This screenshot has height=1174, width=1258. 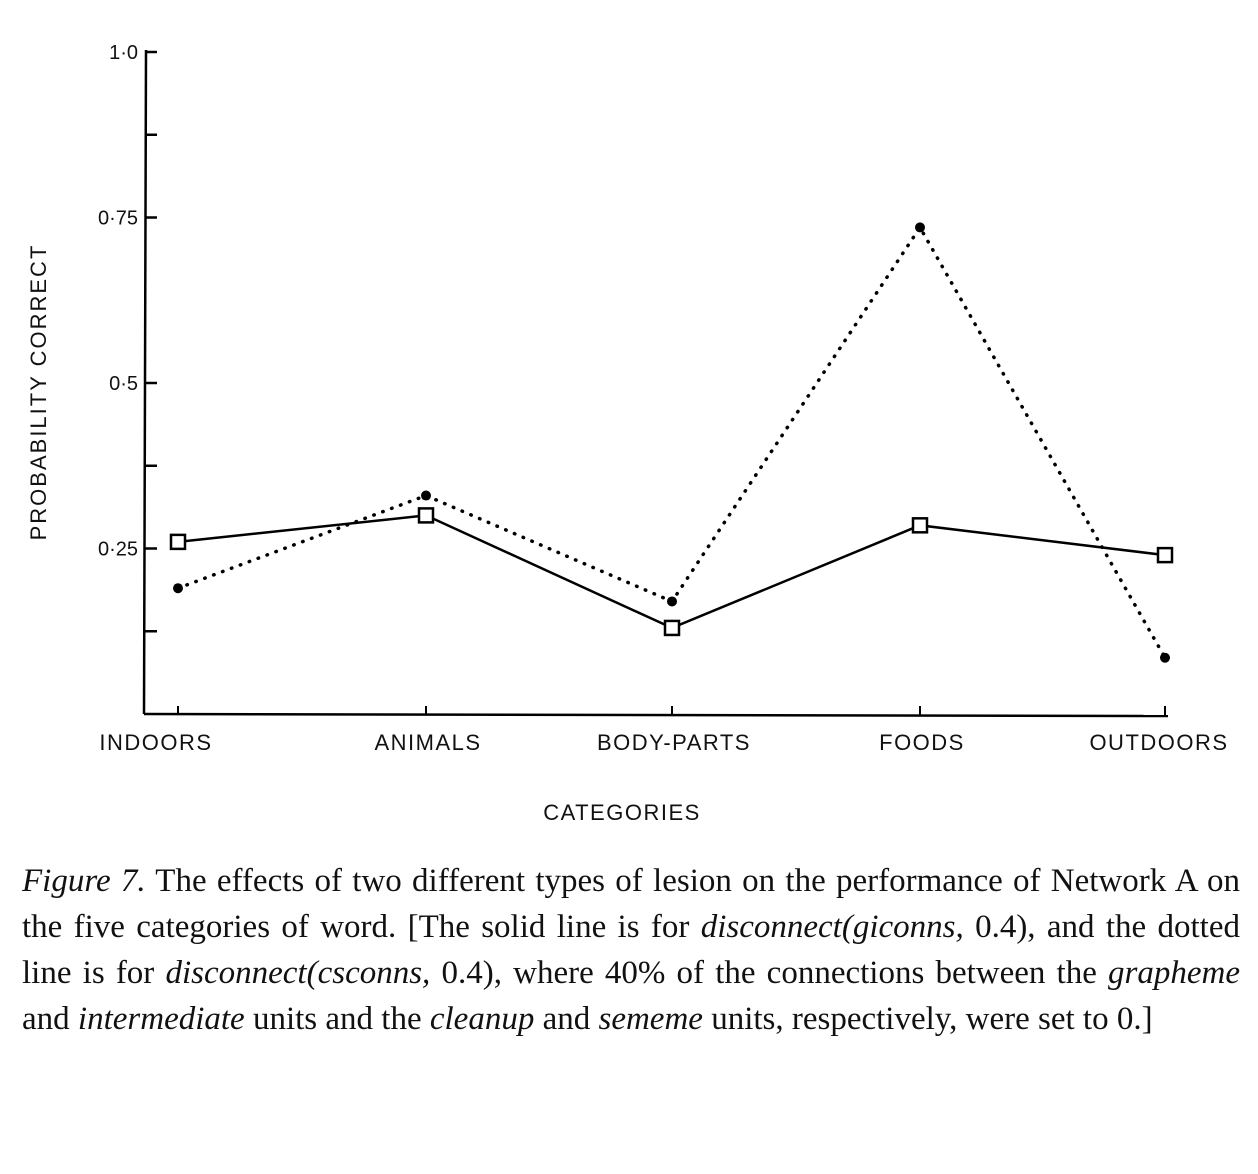 What do you see at coordinates (84, 881) in the screenshot?
I see `figure-label: Figure 7.` at bounding box center [84, 881].